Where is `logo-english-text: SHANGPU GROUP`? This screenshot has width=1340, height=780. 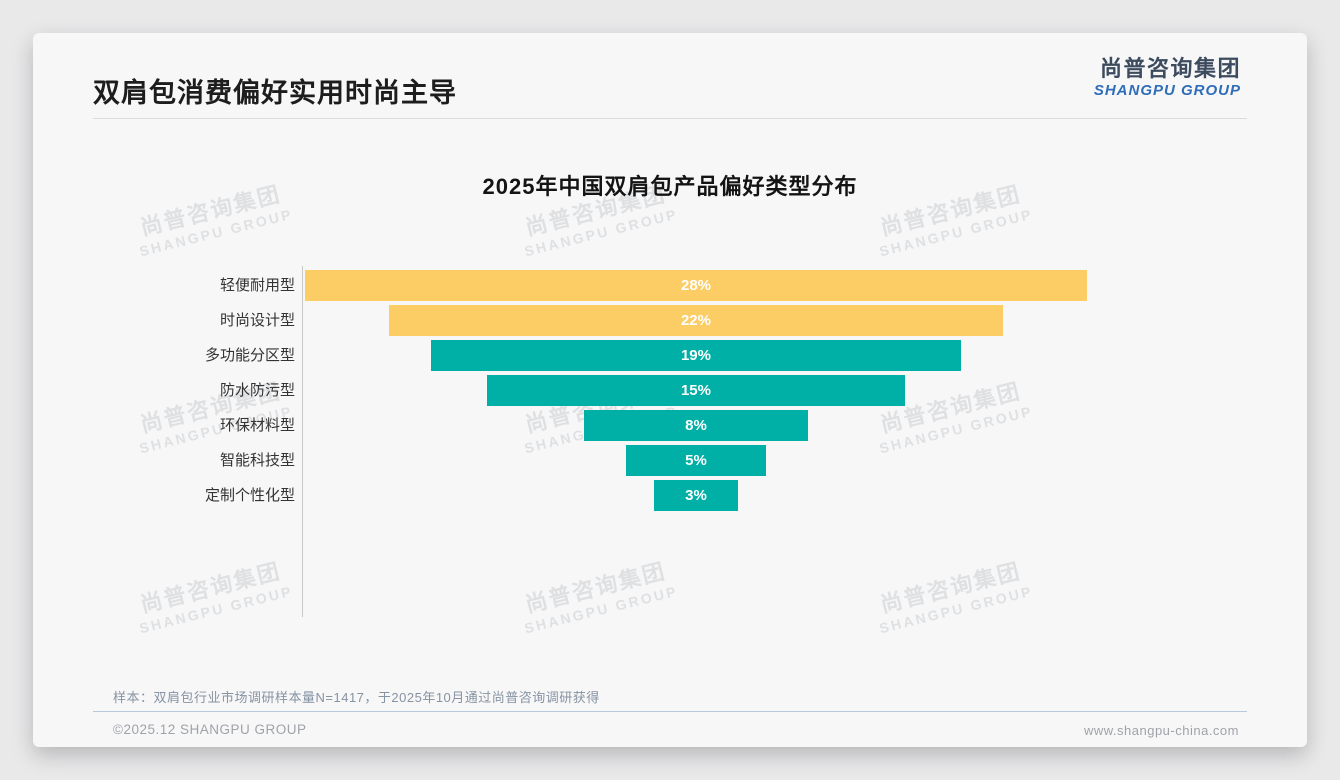
logo-english-text: SHANGPU GROUP is located at coordinates (1167, 91).